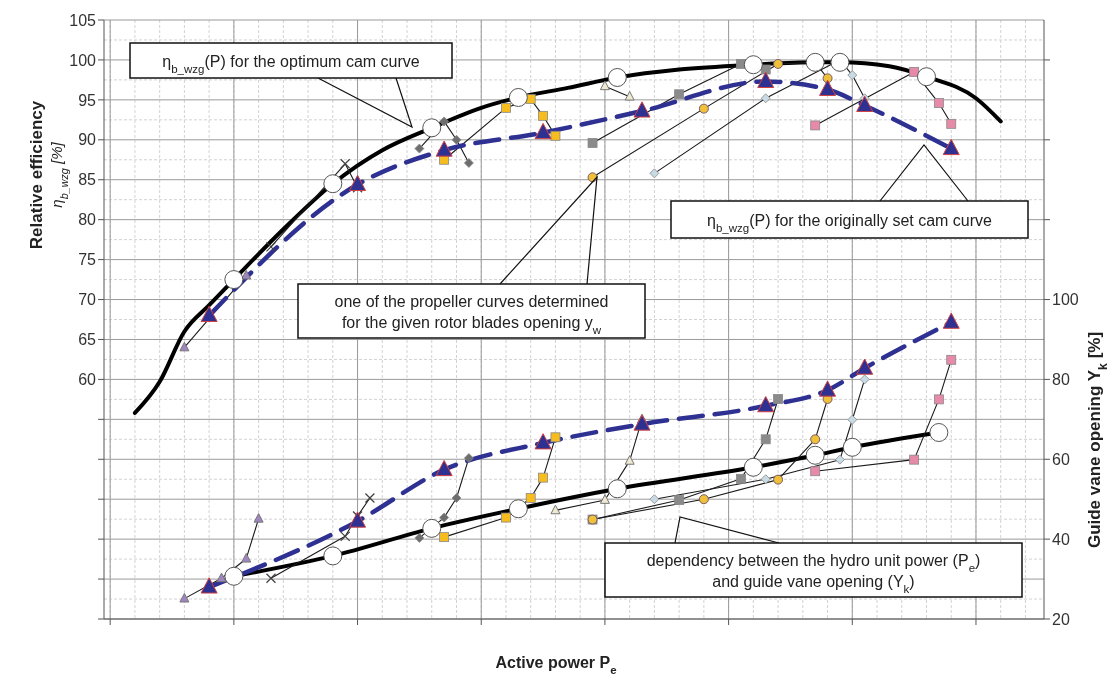 This screenshot has width=1112, height=677. What do you see at coordinates (556, 665) in the screenshot?
I see `x-axis-title: Active power P$_{e}$` at bounding box center [556, 665].